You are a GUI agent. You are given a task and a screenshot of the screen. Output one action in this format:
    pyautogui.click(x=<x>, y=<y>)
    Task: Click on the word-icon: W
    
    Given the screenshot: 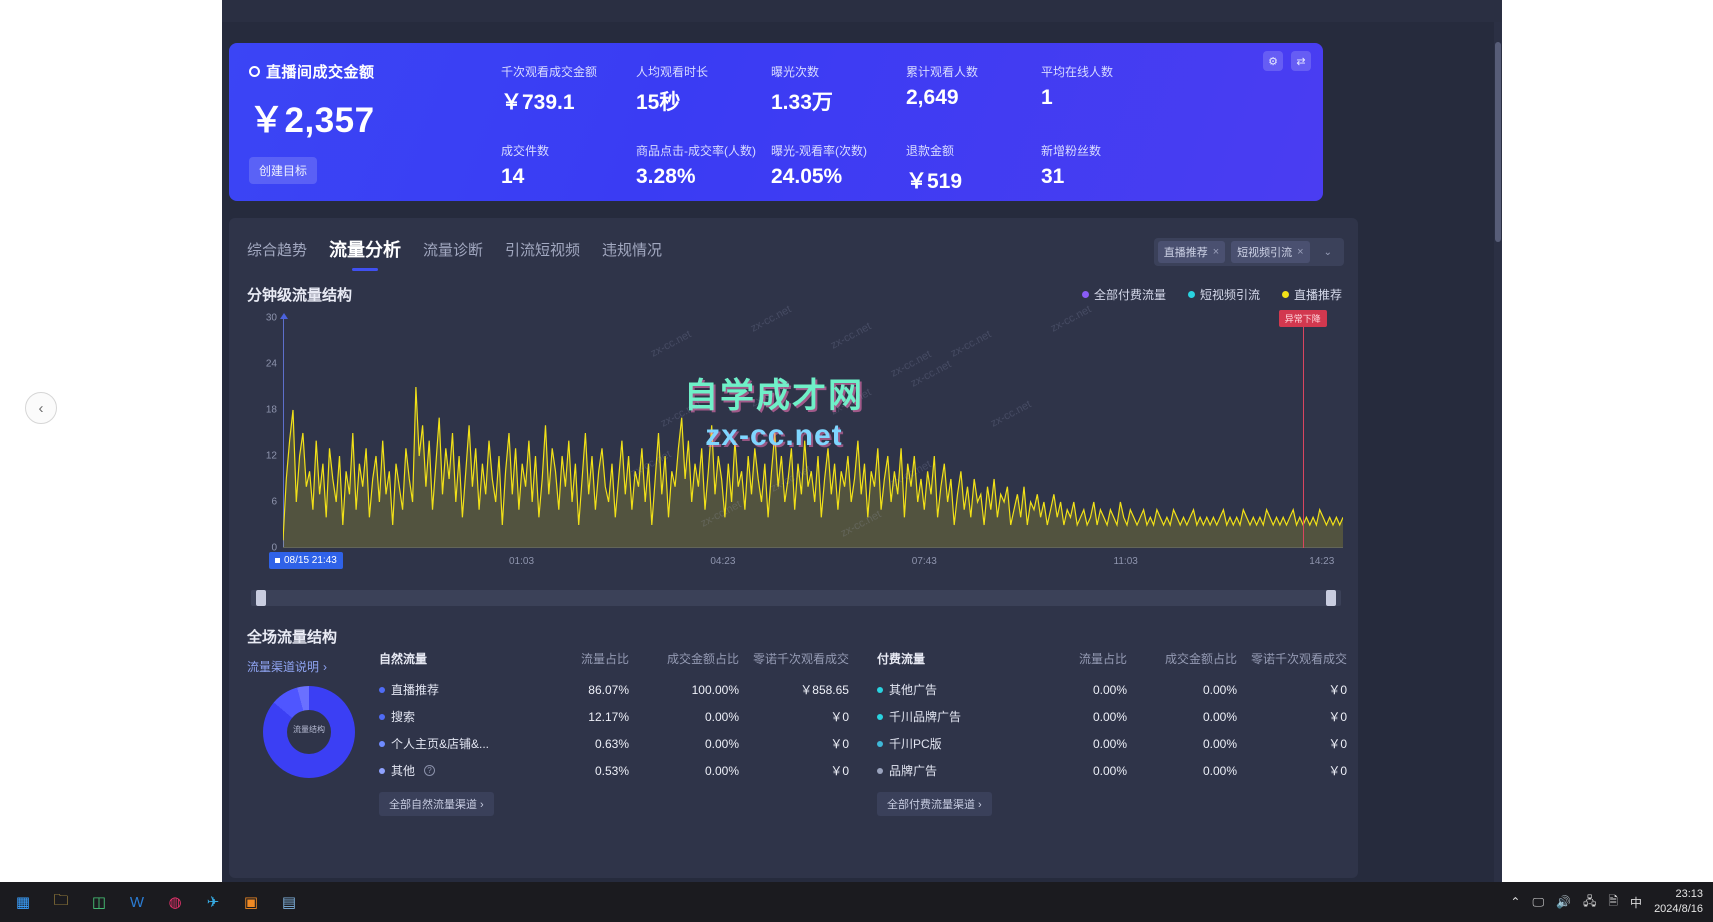 What is the action you would take?
    pyautogui.click(x=137, y=902)
    